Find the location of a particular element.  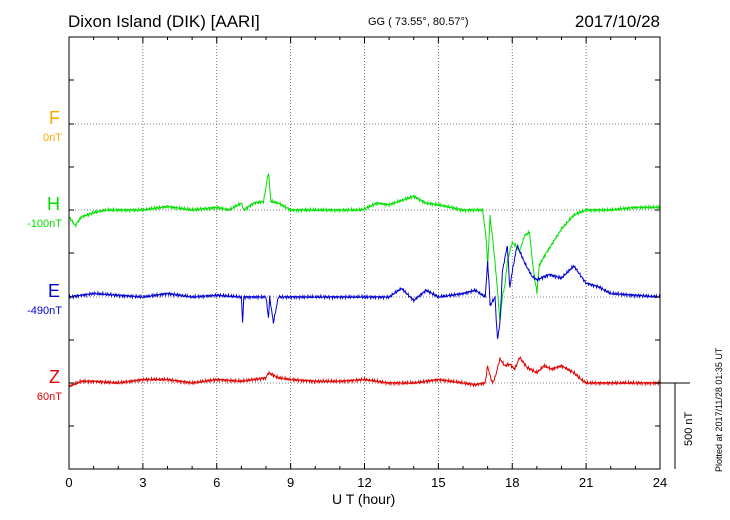

x-tick-label: 24 is located at coordinates (660, 482).